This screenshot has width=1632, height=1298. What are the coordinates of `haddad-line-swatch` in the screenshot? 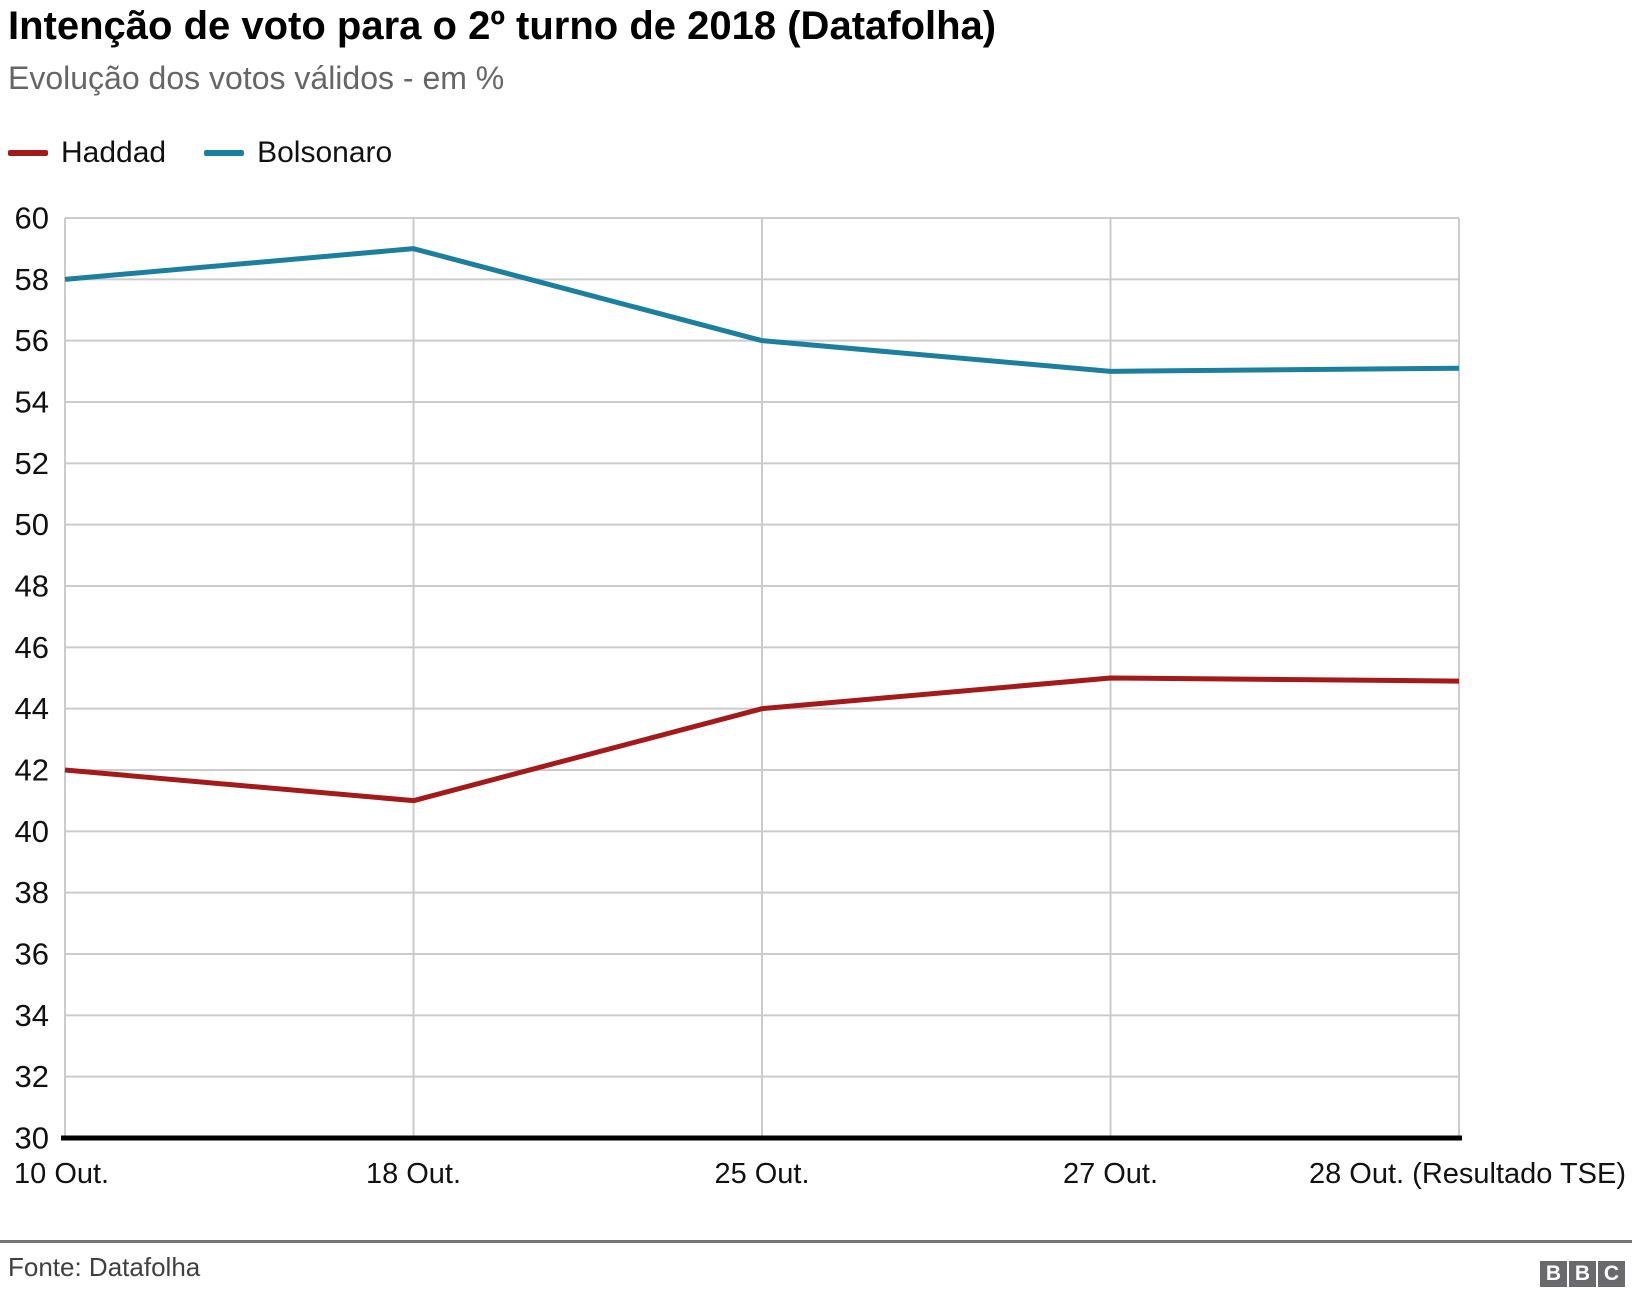 It's located at (28, 153).